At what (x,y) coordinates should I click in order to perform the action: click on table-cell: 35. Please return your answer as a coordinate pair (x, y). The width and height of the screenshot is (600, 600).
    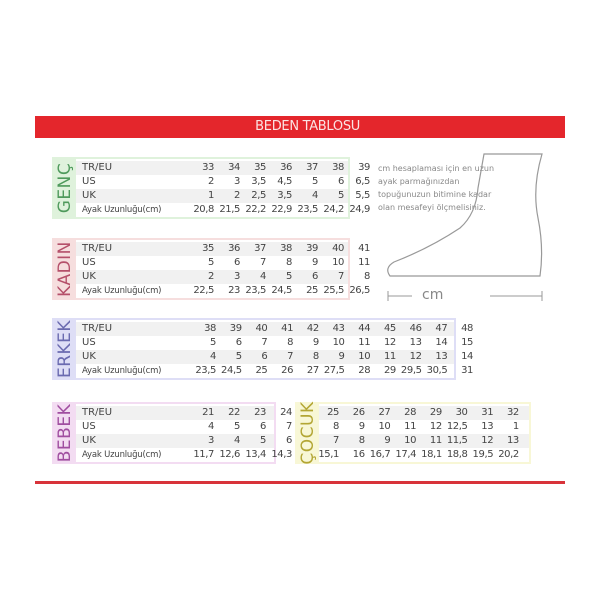
    Looking at the image, I should click on (260, 167).